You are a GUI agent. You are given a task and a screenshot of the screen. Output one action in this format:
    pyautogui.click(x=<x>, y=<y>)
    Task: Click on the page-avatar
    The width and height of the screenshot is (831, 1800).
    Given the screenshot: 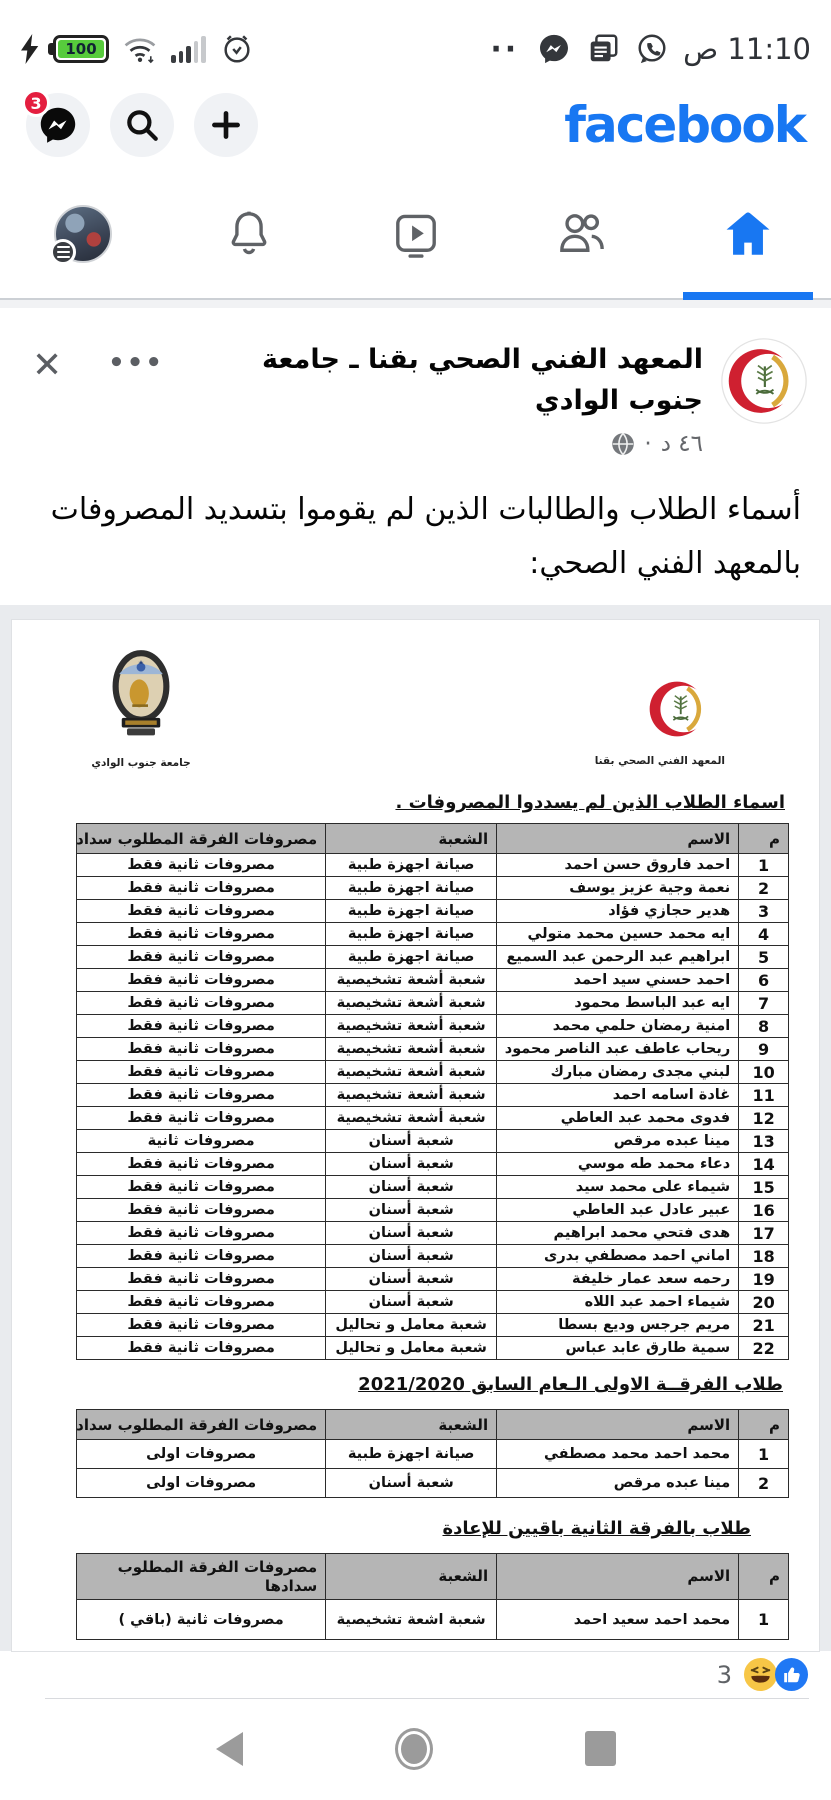 What is the action you would take?
    pyautogui.click(x=764, y=381)
    